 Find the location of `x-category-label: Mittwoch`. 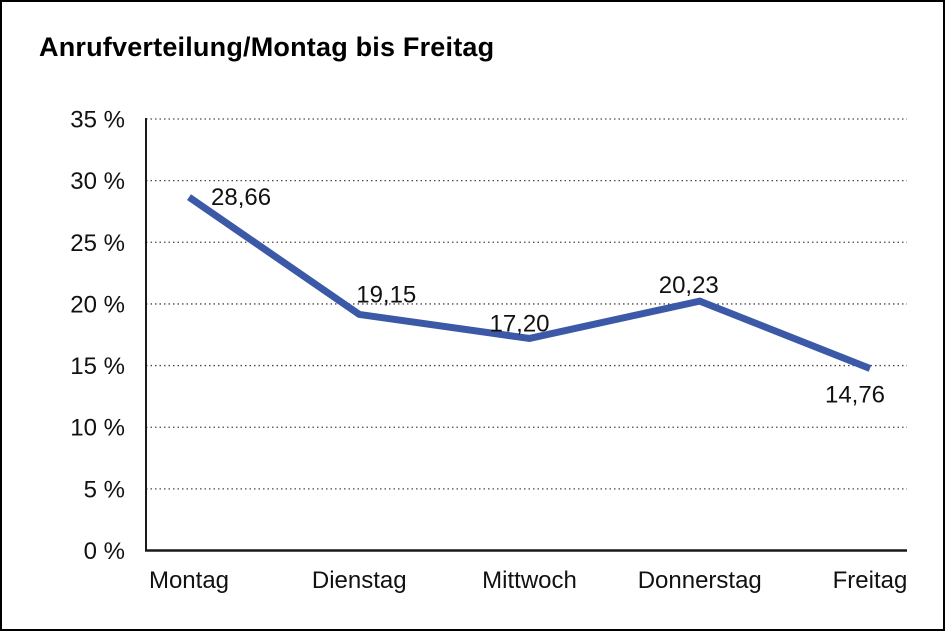

x-category-label: Mittwoch is located at coordinates (529, 580).